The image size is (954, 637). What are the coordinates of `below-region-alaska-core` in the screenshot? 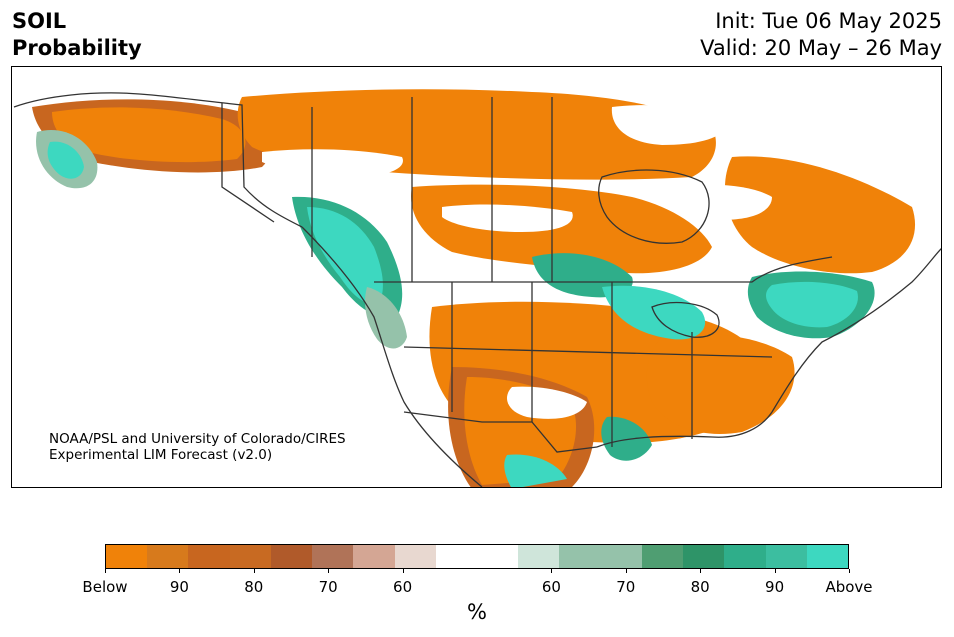 It's located at (149, 135).